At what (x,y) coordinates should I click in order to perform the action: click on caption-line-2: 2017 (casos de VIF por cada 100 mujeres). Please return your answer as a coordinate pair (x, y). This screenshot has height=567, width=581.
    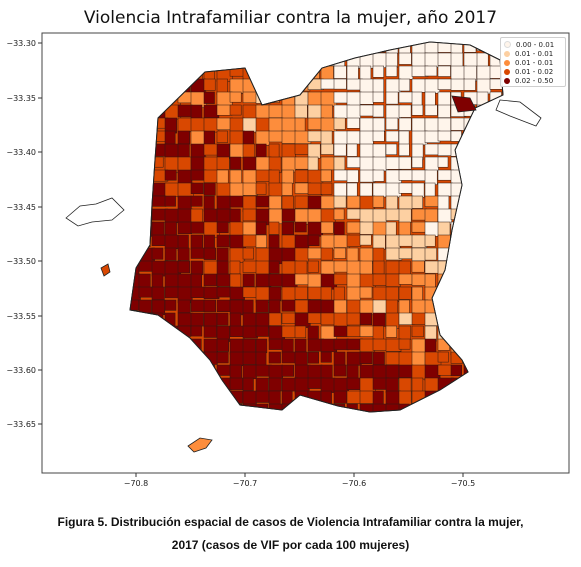
    Looking at the image, I should click on (290, 545).